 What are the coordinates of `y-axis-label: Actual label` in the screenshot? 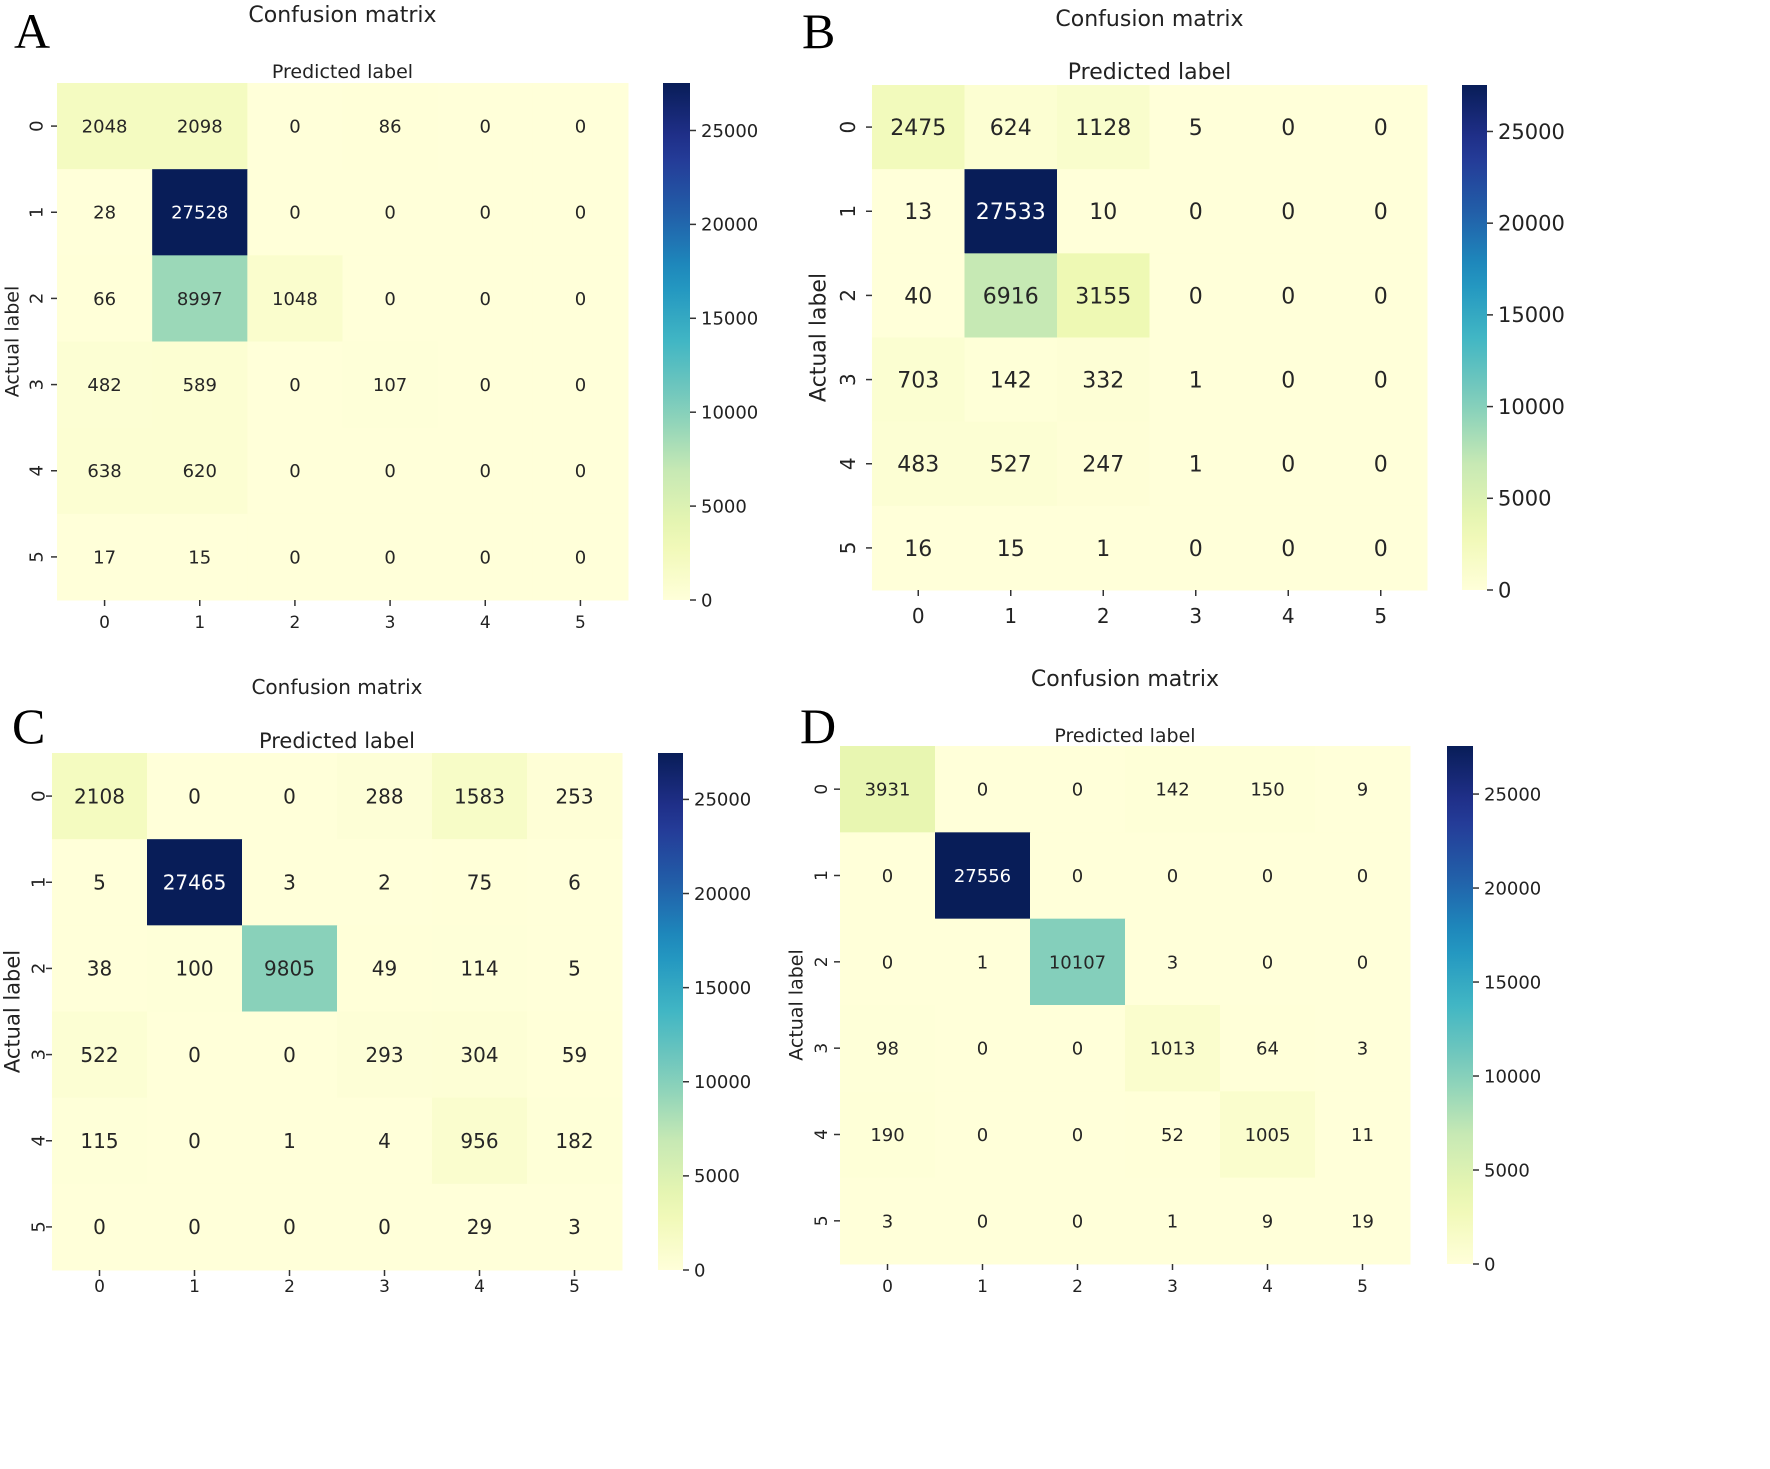 It's located at (797, 1005).